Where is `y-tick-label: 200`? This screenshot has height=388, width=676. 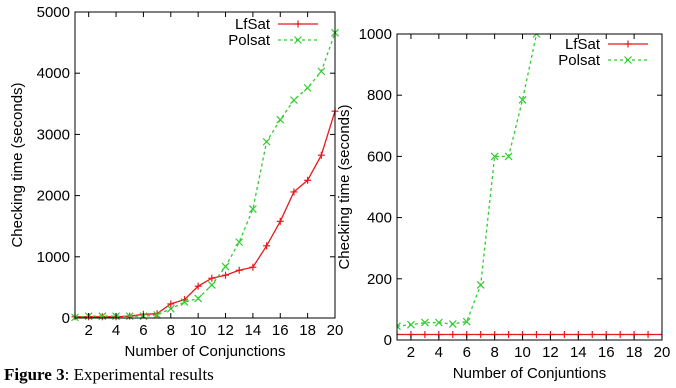
y-tick-label: 200 is located at coordinates (379, 279).